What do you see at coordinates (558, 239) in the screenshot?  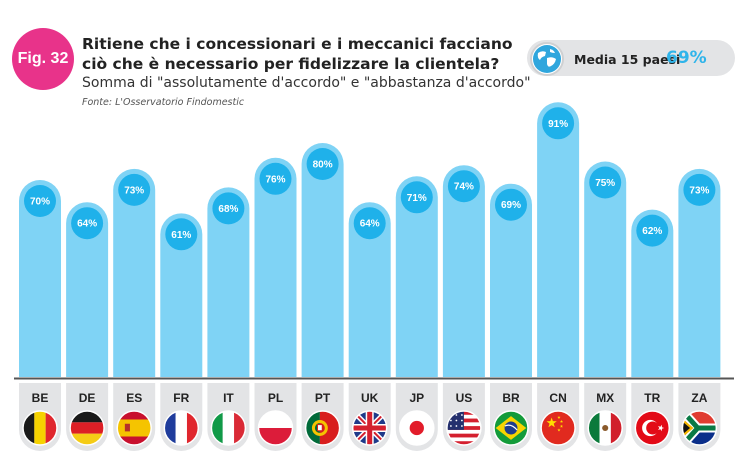 I see `bar-cn` at bounding box center [558, 239].